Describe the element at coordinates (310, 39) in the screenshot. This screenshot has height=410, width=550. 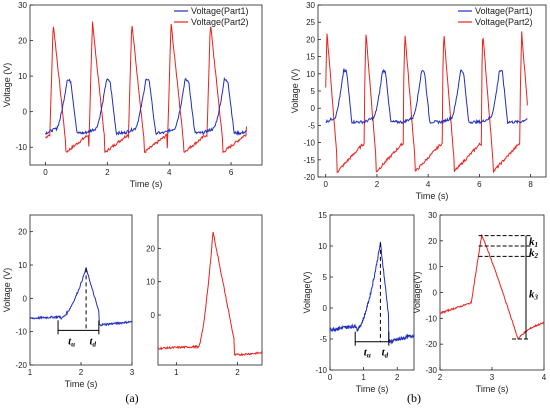
I see `b-top-ytick-label: 20` at that location.